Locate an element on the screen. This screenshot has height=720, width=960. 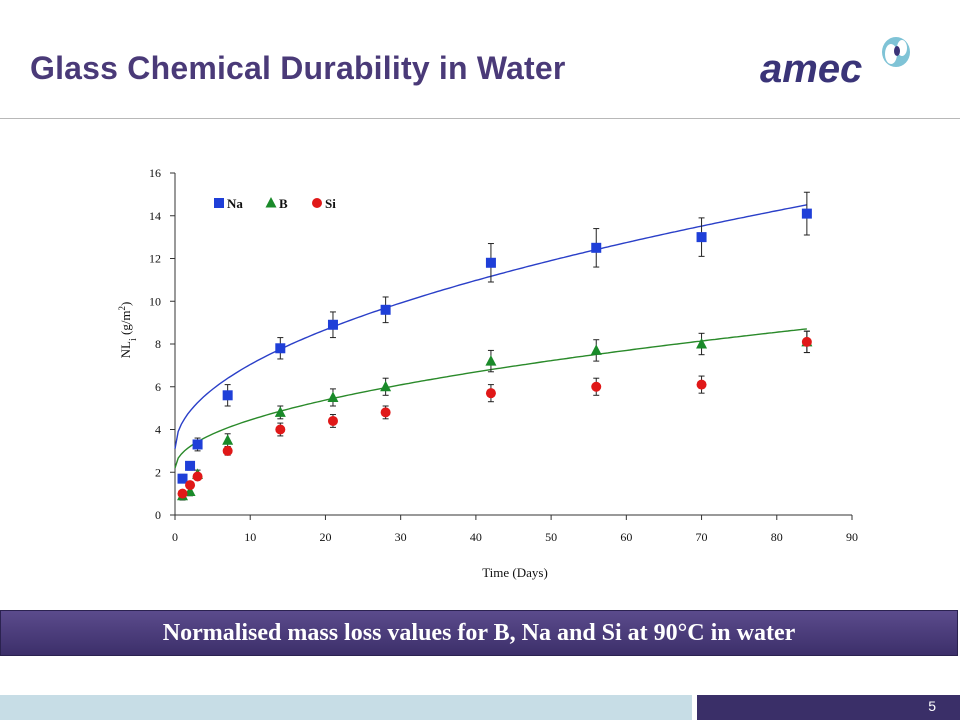
y-tick-label: 12 is located at coordinates (155, 259).